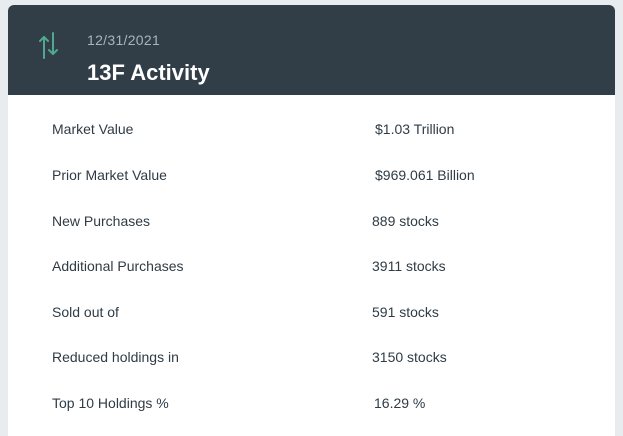 The image size is (623, 436). What do you see at coordinates (118, 266) in the screenshot?
I see `row-label: Additional Purchases` at bounding box center [118, 266].